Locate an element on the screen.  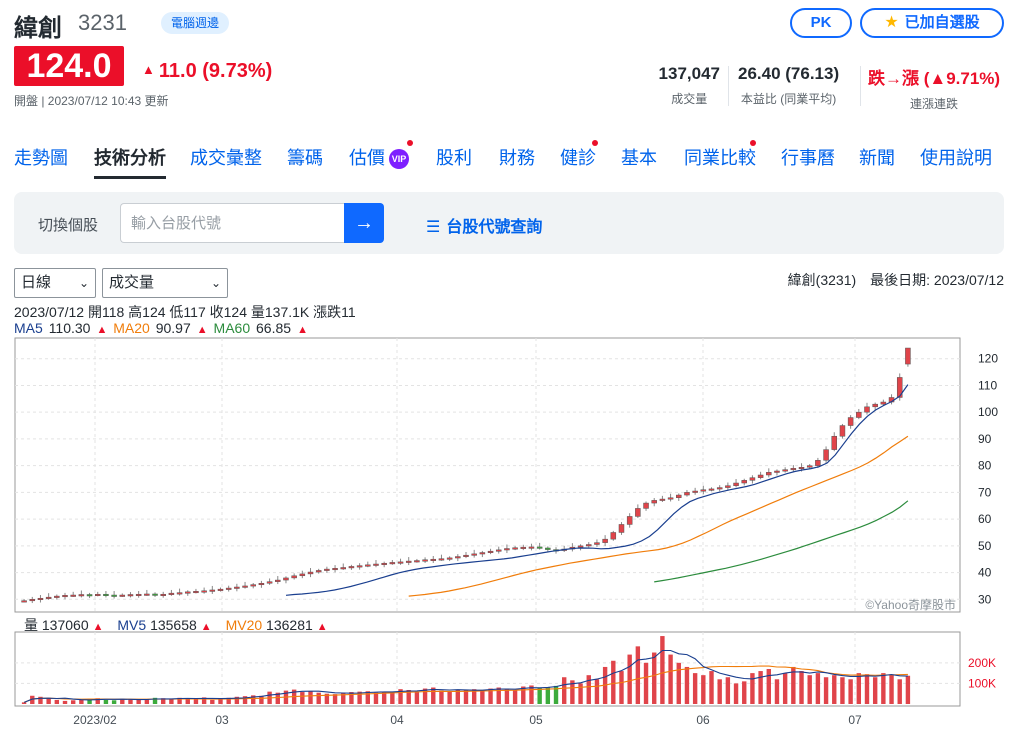
price-change-value: 11.0 (9.73%) is located at coordinates (215, 71).